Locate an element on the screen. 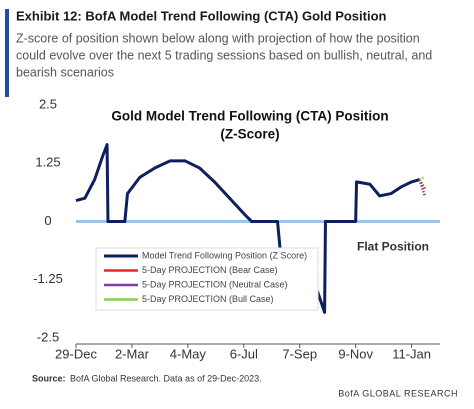 The image size is (474, 409). x-tick-label: 9-Nov is located at coordinates (355, 353).